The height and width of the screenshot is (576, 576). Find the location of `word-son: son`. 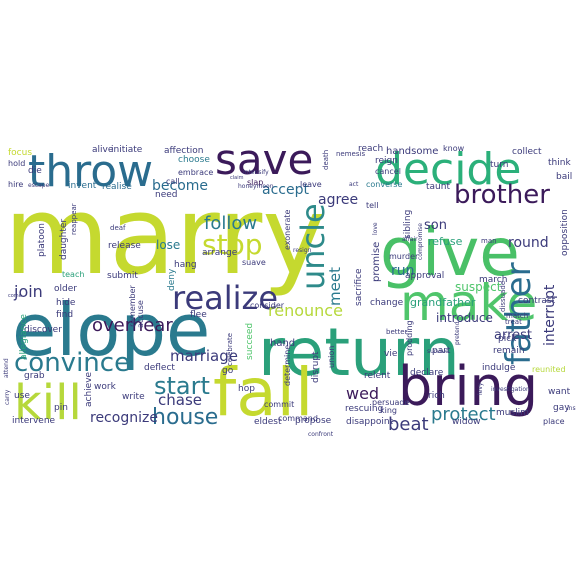

word-son: son is located at coordinates (435, 225).